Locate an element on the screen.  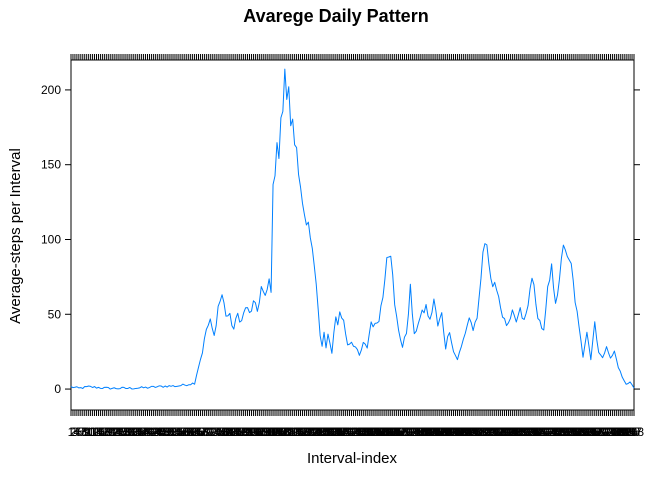
x-tick-label: 217 is located at coordinates (495, 432).